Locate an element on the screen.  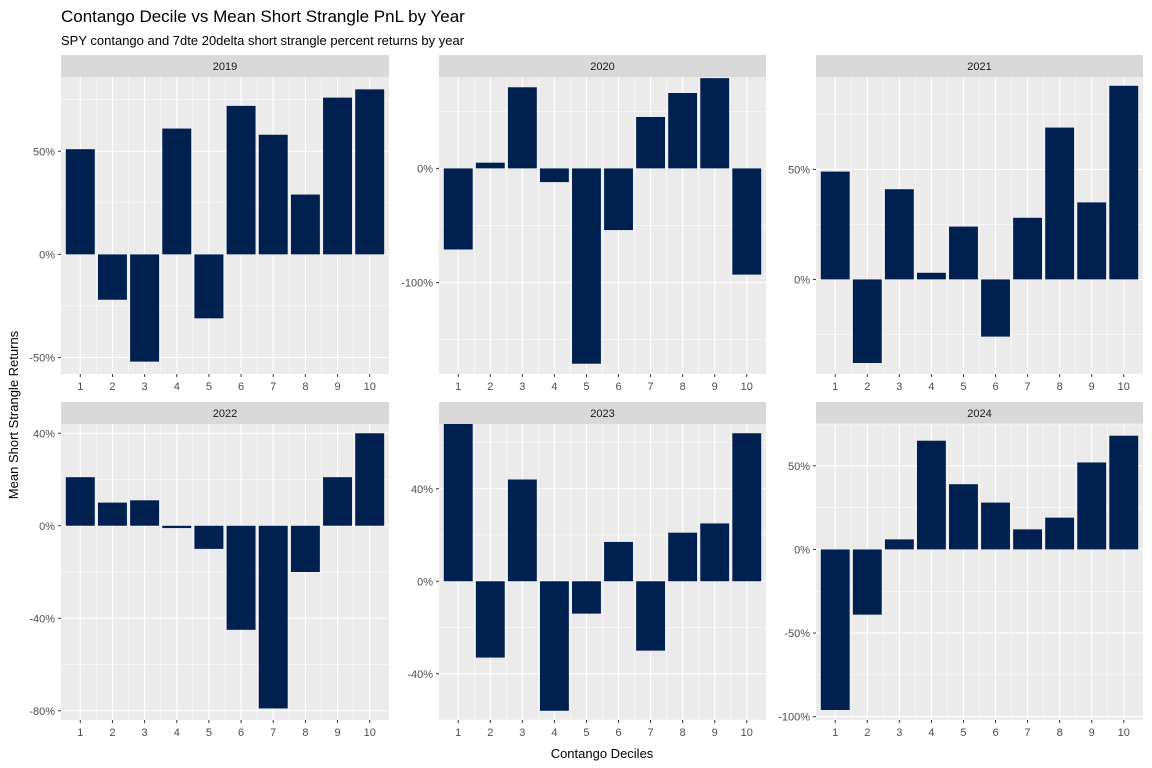
facet-strip-label: 2024 is located at coordinates (979, 414).